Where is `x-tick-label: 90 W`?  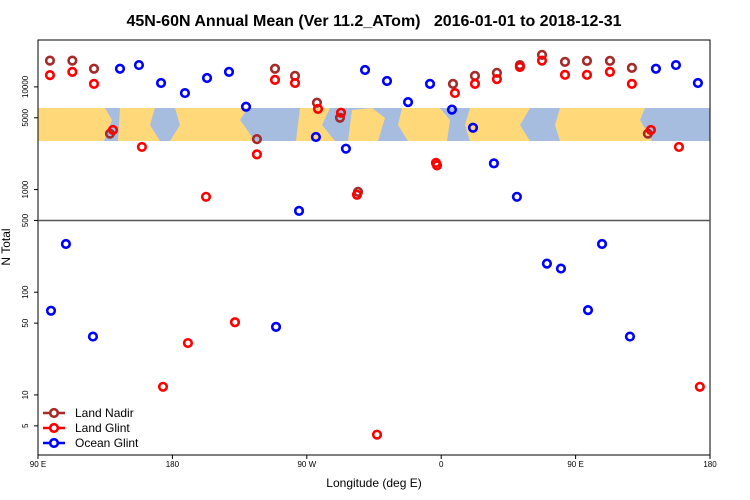
x-tick-label: 90 W is located at coordinates (306, 464).